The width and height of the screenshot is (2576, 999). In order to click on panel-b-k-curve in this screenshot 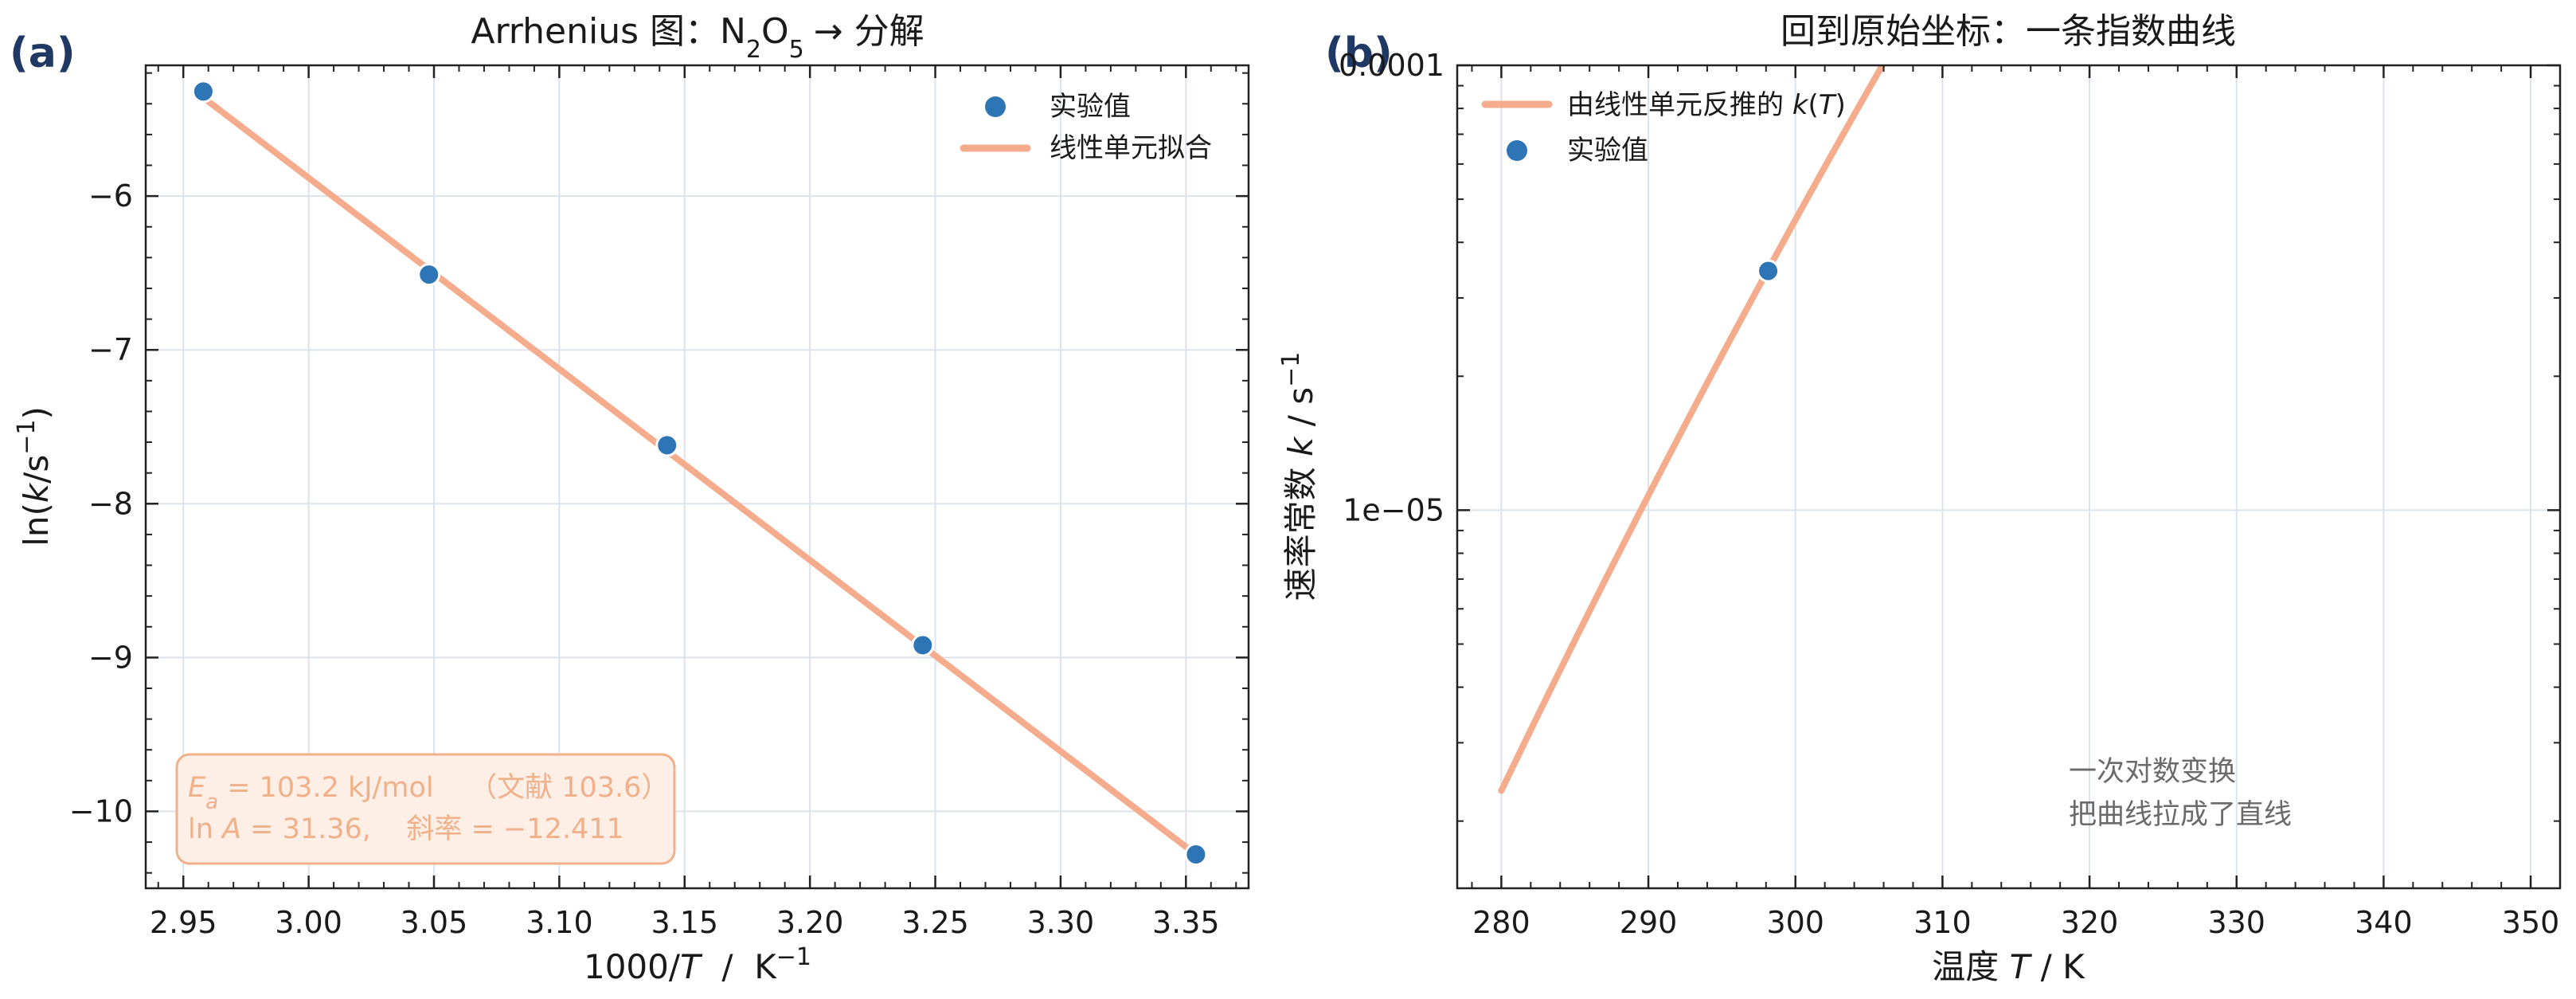, I will do `click(1692, 429)`.